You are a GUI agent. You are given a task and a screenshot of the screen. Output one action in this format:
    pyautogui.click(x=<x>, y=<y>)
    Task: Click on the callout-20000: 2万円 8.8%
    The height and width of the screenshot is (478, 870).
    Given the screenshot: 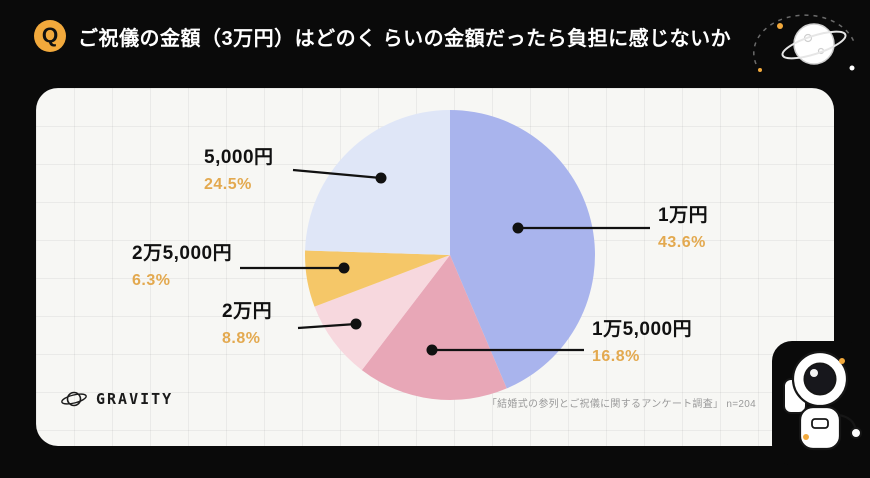 What is the action you would take?
    pyautogui.click(x=247, y=322)
    